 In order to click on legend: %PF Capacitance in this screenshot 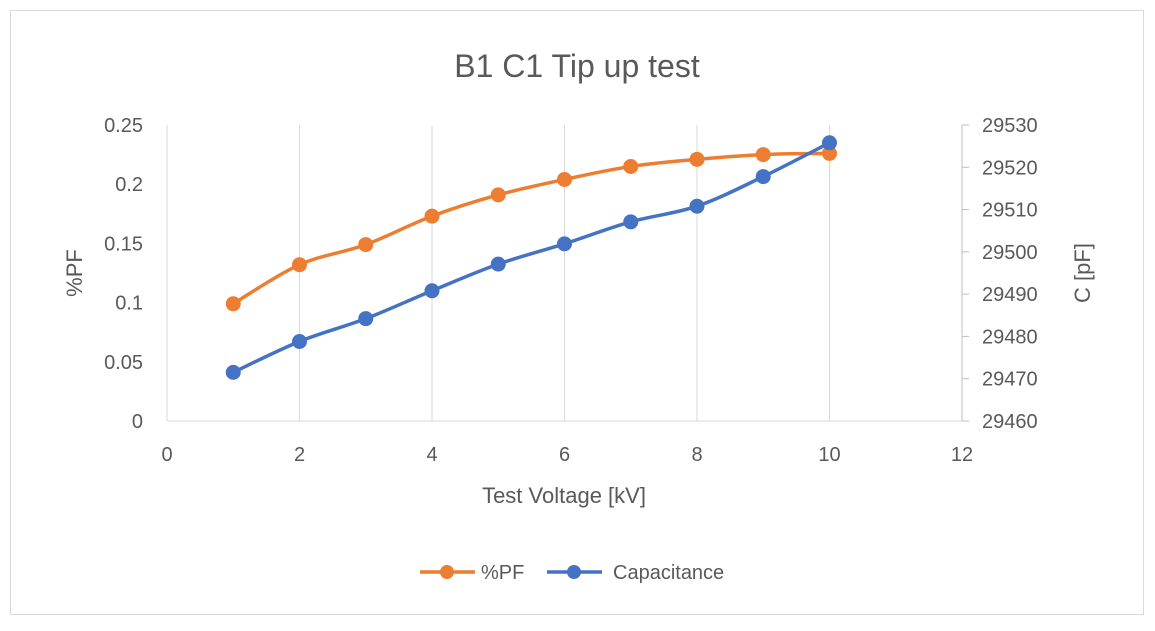, I will do `click(572, 573)`.